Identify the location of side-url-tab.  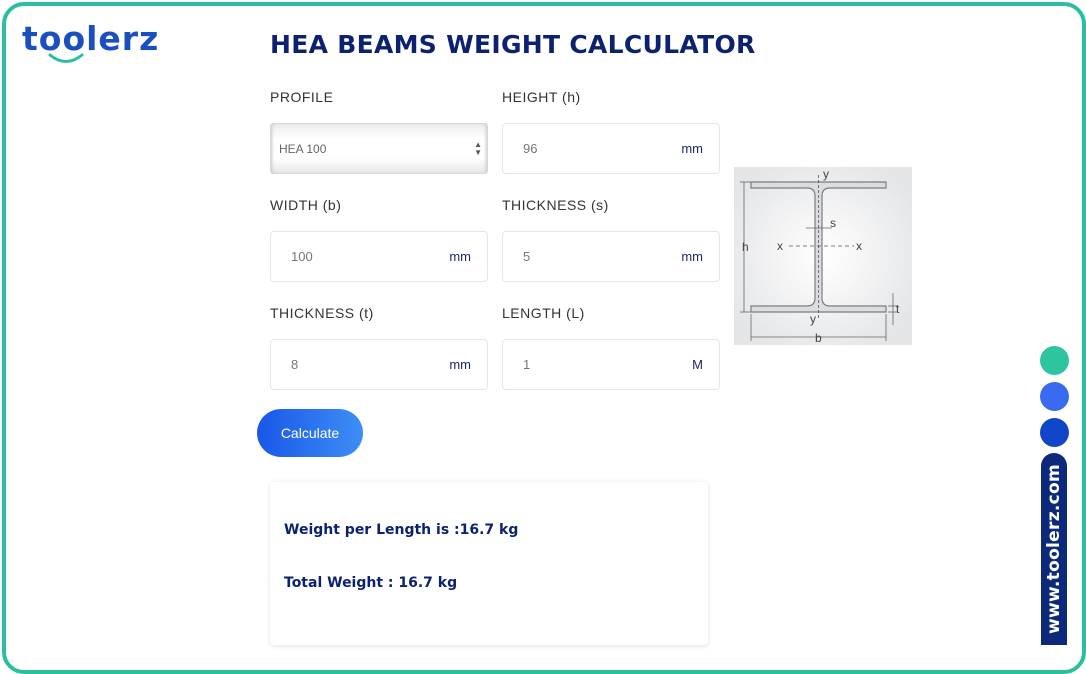
(1054, 549).